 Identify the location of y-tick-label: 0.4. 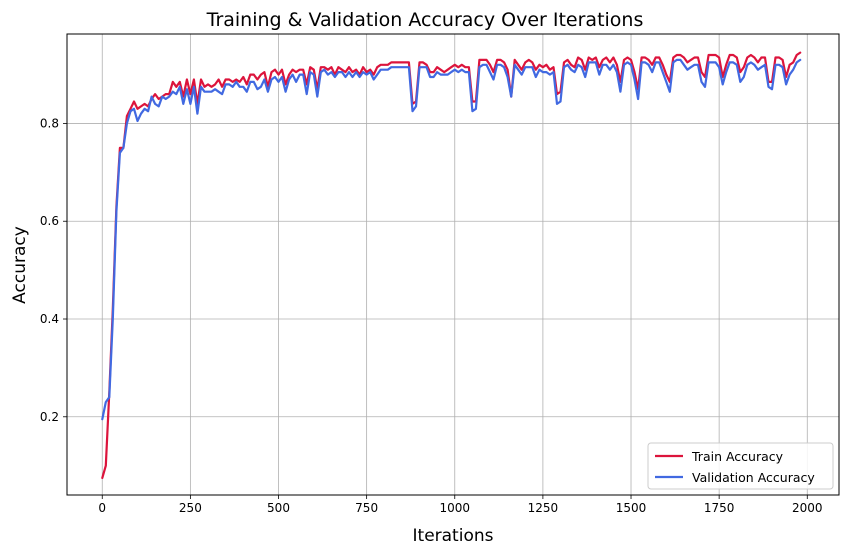
(49, 319).